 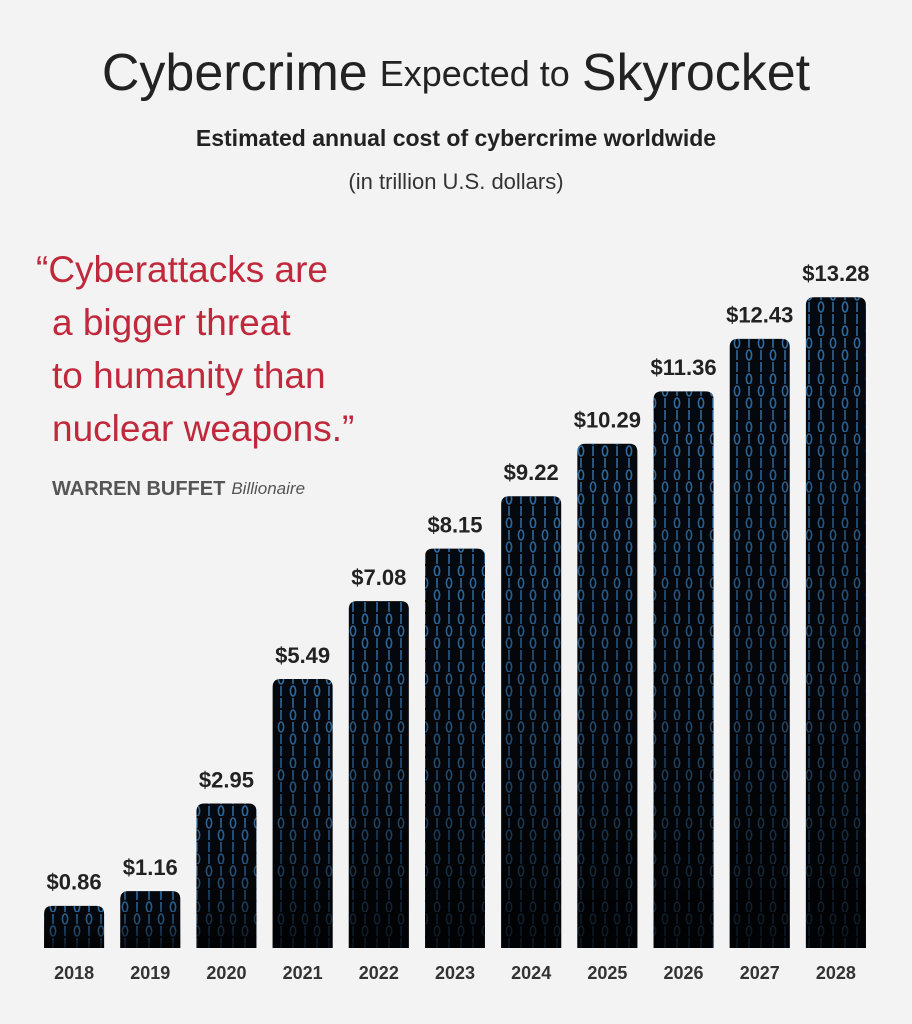 I want to click on quote-line: to humanity than, so click(x=189, y=375).